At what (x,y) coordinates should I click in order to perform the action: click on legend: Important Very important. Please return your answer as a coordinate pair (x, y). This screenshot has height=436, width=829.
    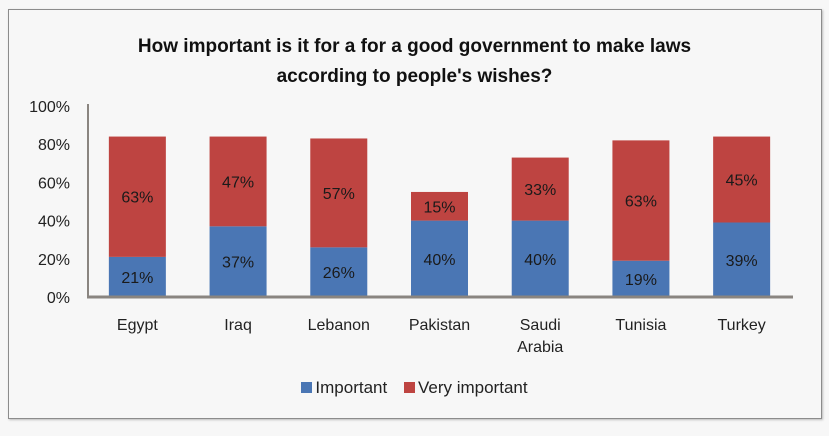
    Looking at the image, I should click on (414, 388).